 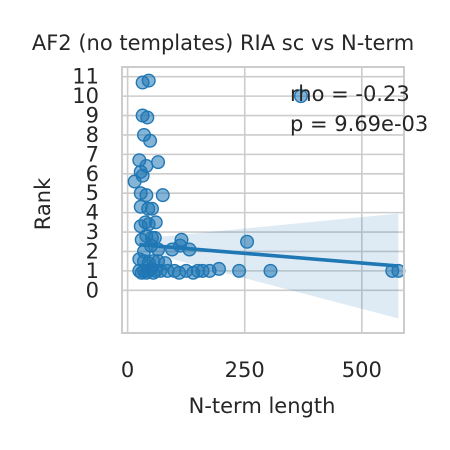 I want to click on y-tick-label: 3, so click(x=92, y=232).